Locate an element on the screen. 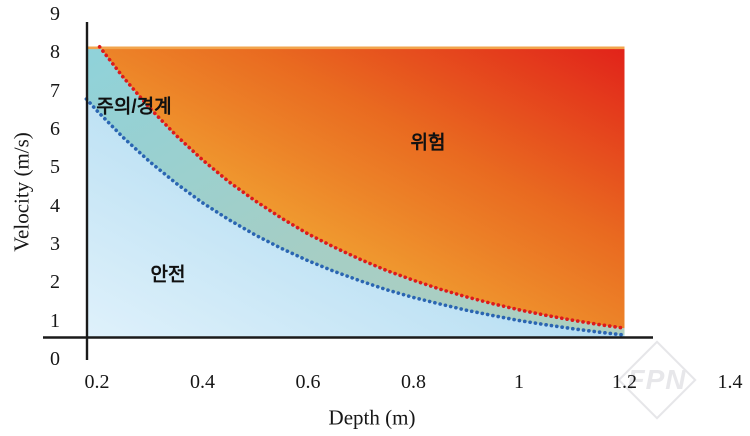 This screenshot has width=750, height=436. y-tick-label: 0 is located at coordinates (55, 359).